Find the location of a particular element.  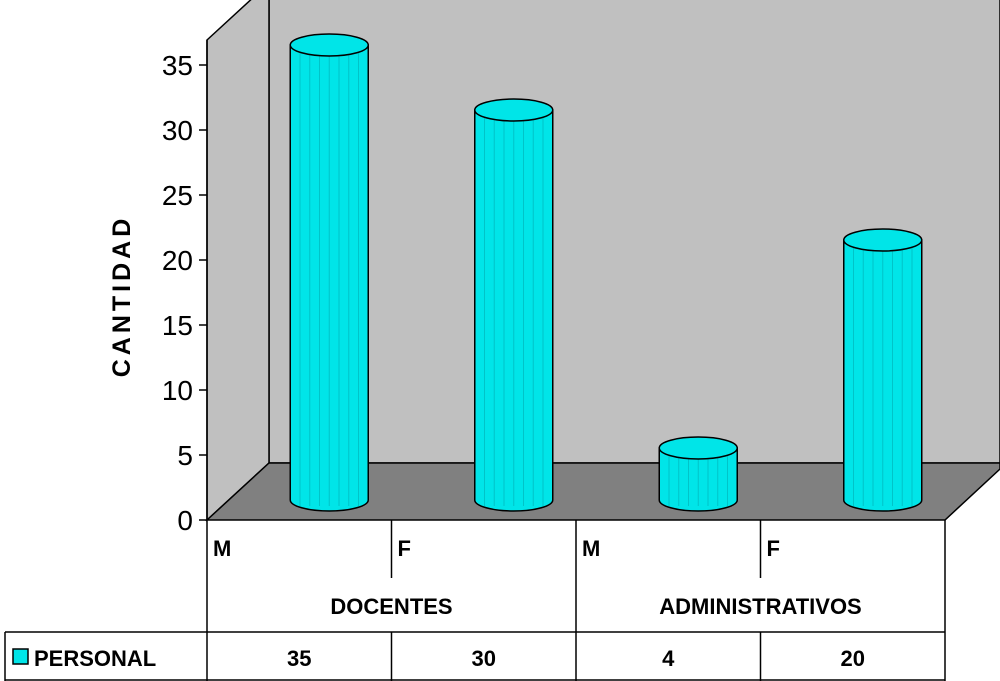

data-label: 30 is located at coordinates (484, 658).